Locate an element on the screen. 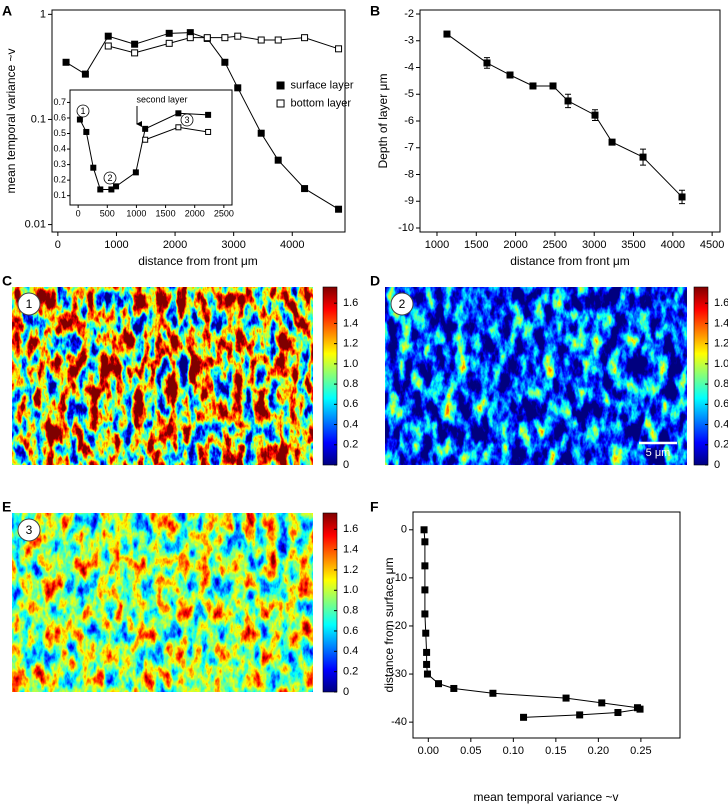 Image resolution: width=728 pixels, height=806 pixels. panel-letter: E is located at coordinates (6, 507).